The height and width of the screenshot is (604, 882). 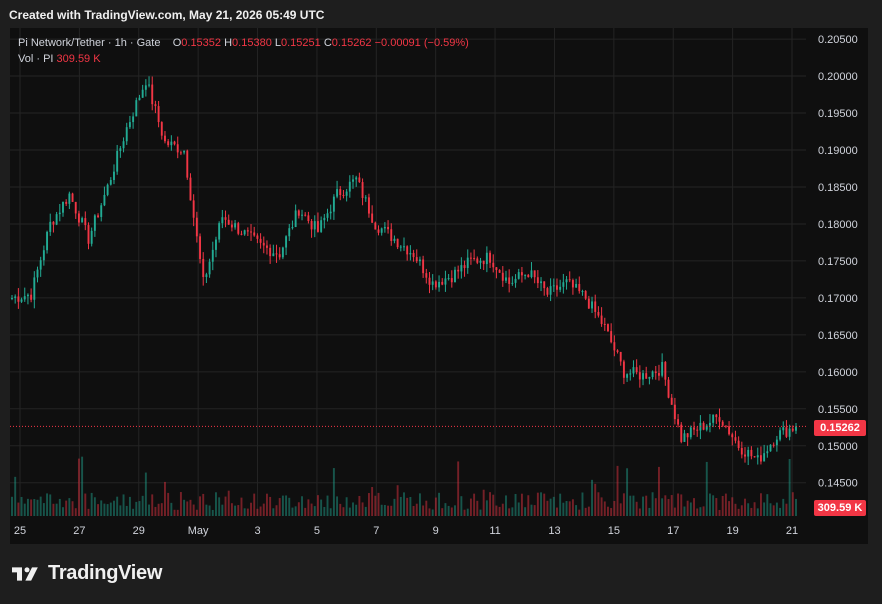 What do you see at coordinates (36, 59) in the screenshot?
I see `legend-volume-label: Vol · PI` at bounding box center [36, 59].